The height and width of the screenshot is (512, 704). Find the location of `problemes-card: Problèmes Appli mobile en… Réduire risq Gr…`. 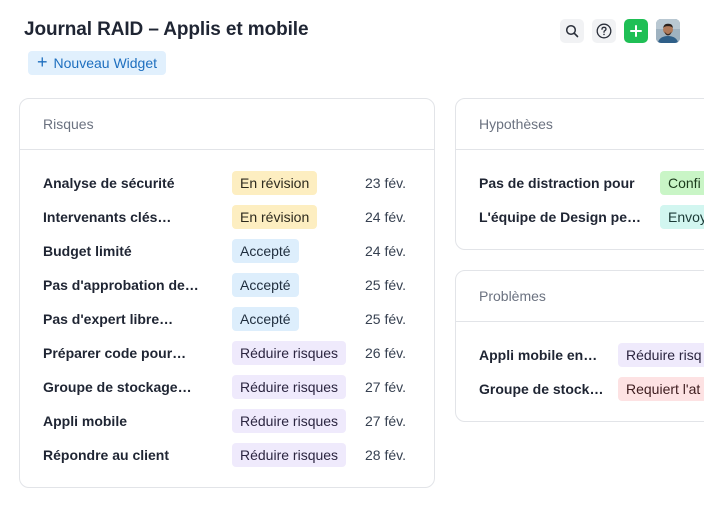

problemes-card: Problèmes Appli mobile en… Réduire risq Gr… is located at coordinates (579, 346).